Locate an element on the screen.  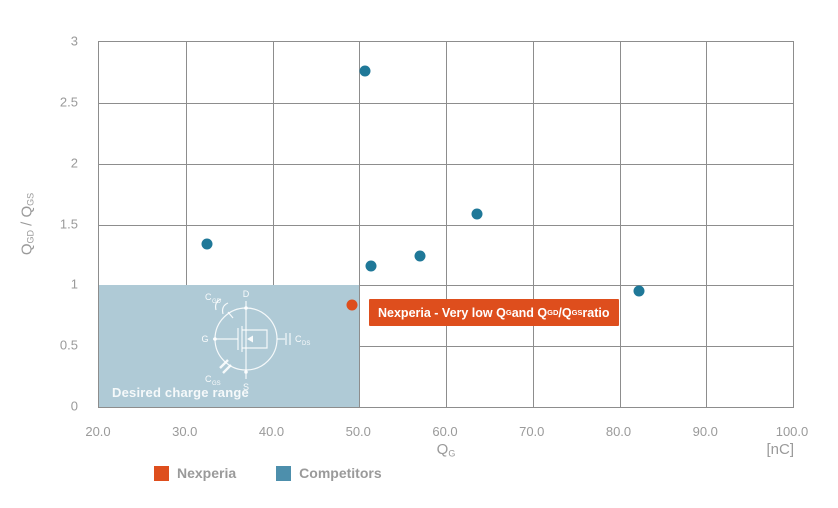
x-tick-label: 90.0 is located at coordinates (705, 431).